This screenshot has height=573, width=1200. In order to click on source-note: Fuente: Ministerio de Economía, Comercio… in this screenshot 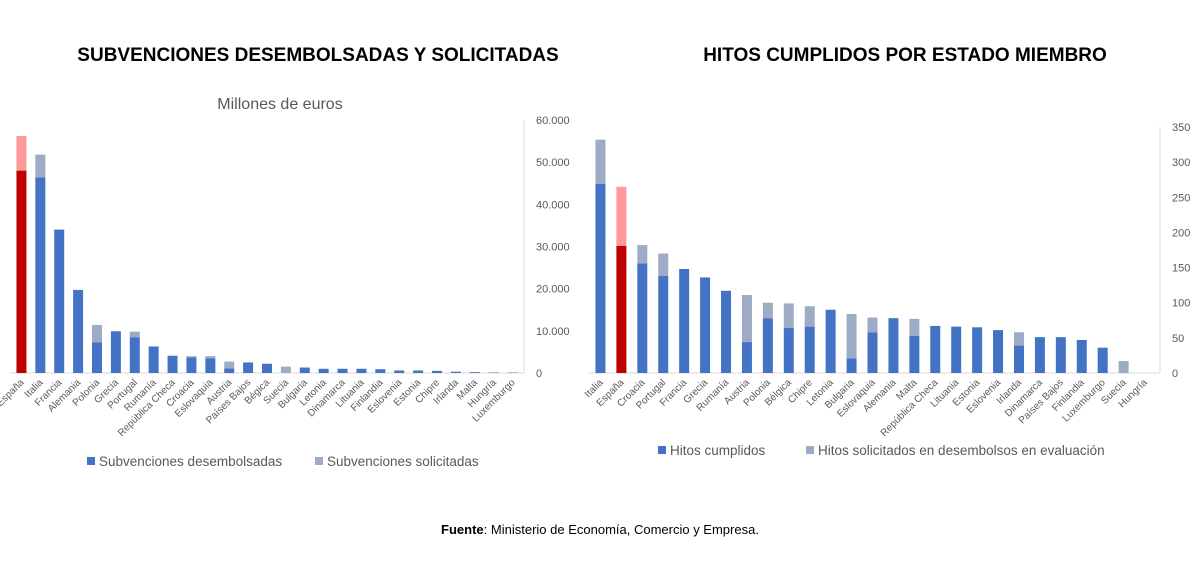, I will do `click(600, 529)`.